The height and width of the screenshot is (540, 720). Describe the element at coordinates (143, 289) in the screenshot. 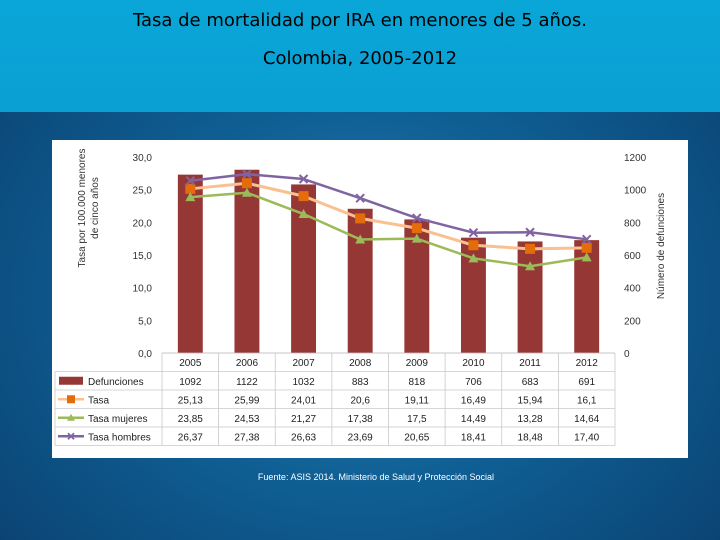

I see `y-tick-left-label: 10,0` at that location.